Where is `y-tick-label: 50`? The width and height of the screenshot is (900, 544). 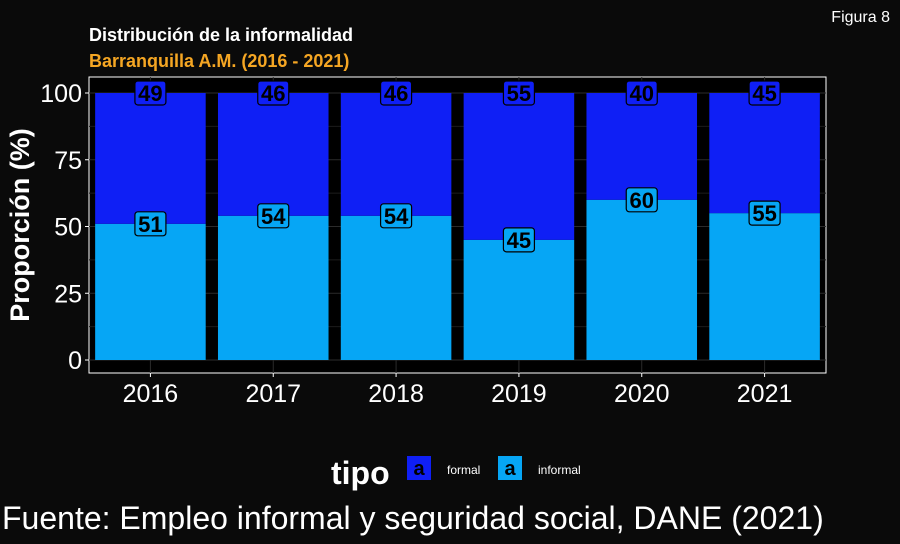 y-tick-label: 50 is located at coordinates (68, 228).